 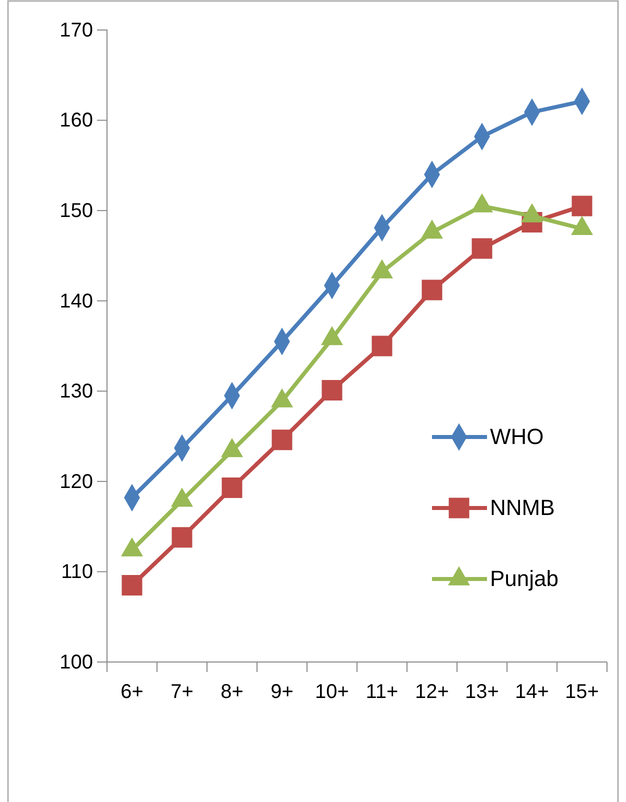 What do you see at coordinates (76, 211) in the screenshot?
I see `y-tick-label: 150` at bounding box center [76, 211].